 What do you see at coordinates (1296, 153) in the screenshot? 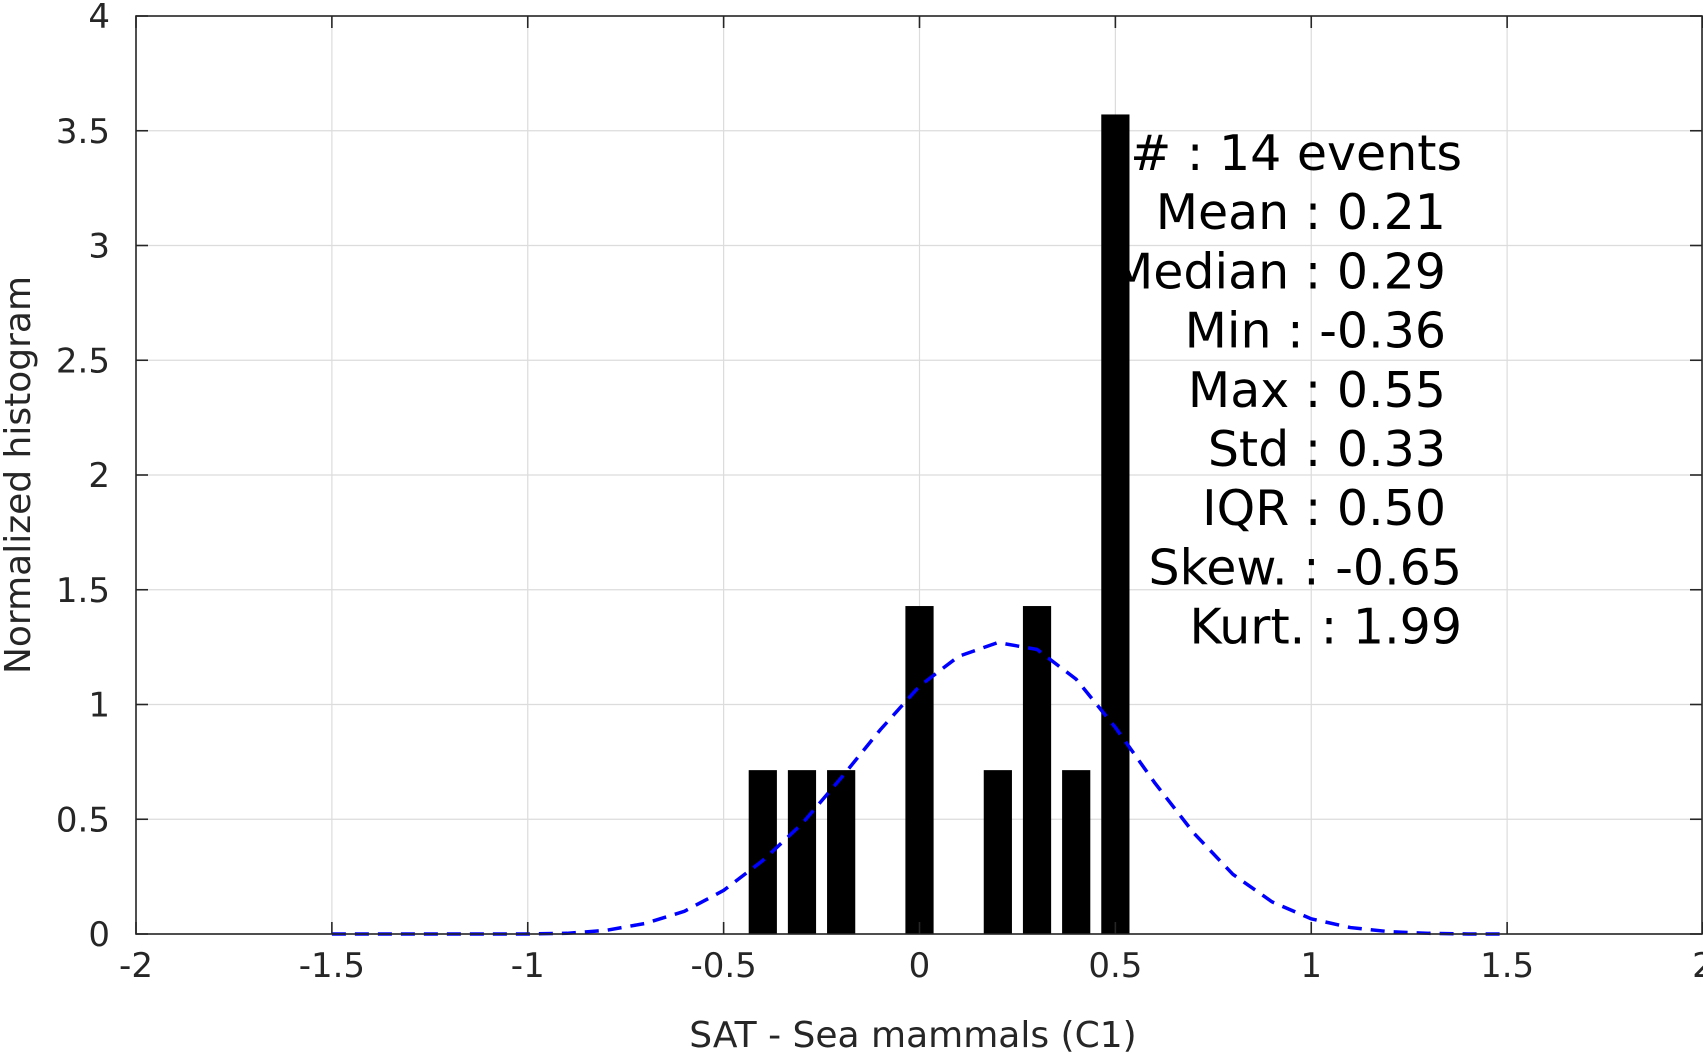
I see `stat-line: # : 14 events` at bounding box center [1296, 153].